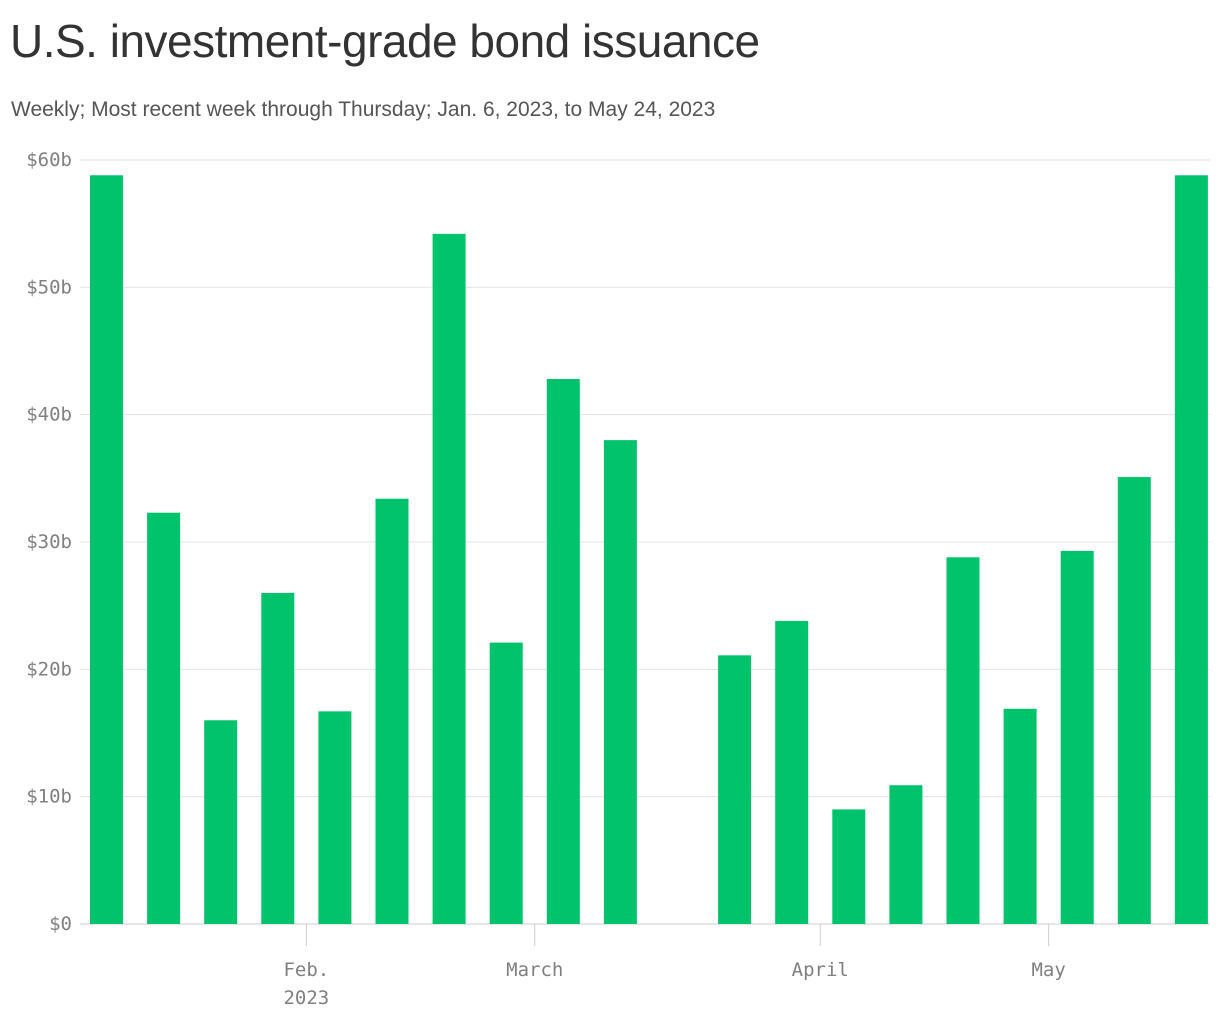  What do you see at coordinates (674, 966) in the screenshot?
I see `x-axis: Feb. 2023 March April May` at bounding box center [674, 966].